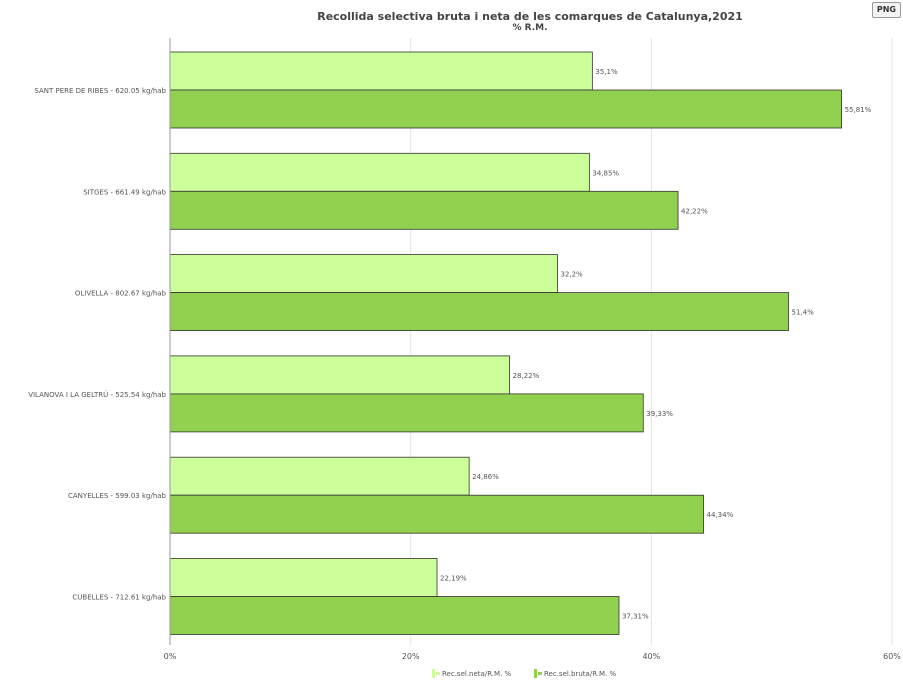 This screenshot has height=700, width=903. Describe the element at coordinates (694, 211) in the screenshot. I see `data-label: 42,22%` at that location.